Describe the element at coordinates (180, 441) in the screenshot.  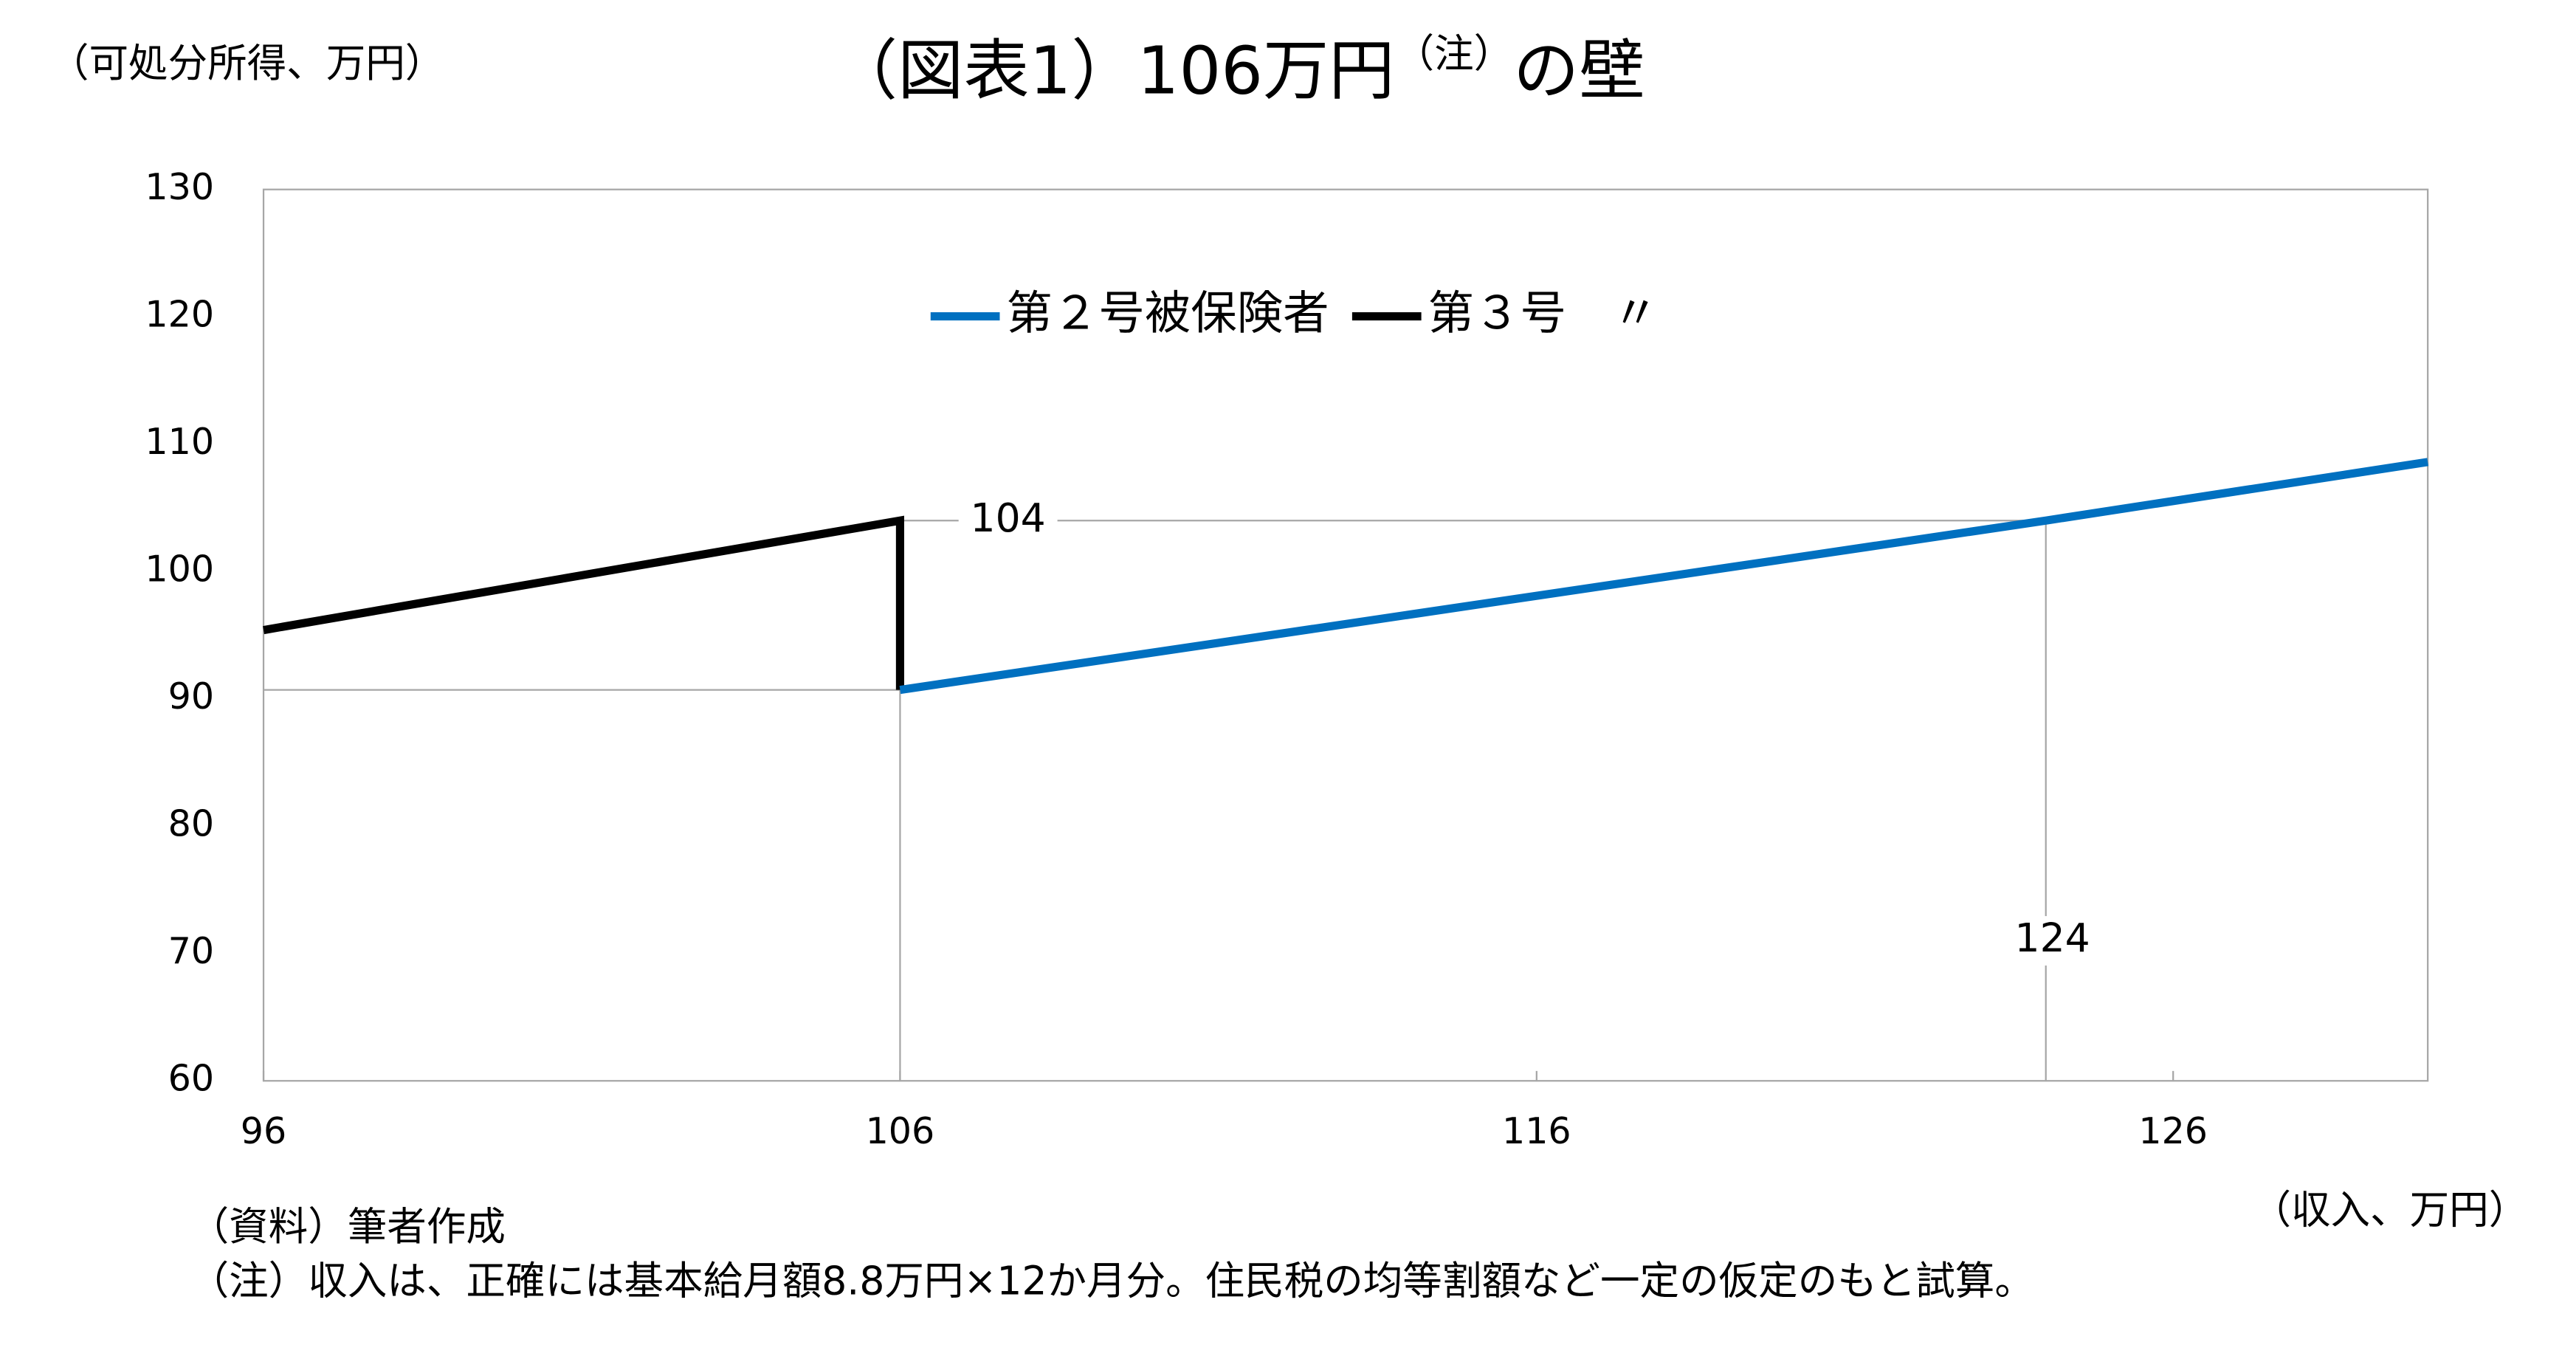
I see `y-tick-label: 110` at that location.